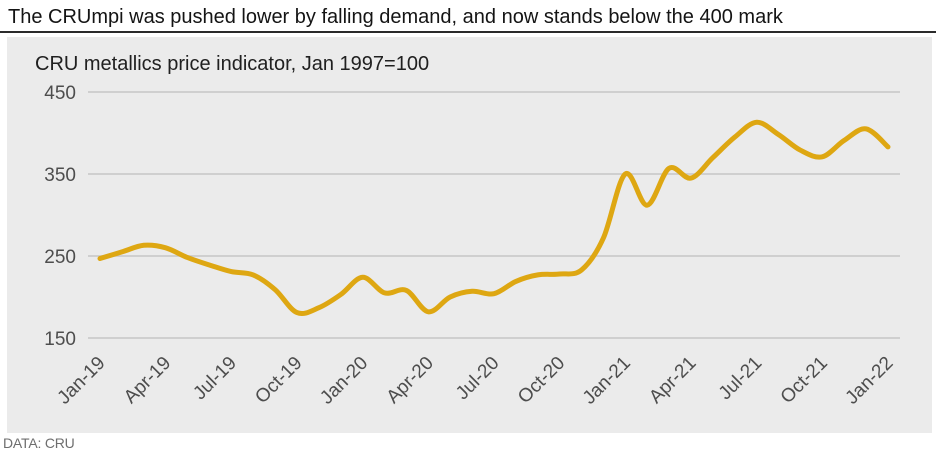  What do you see at coordinates (870, 381) in the screenshot?
I see `x-tick-label-Jan-22: Jan-22` at bounding box center [870, 381].